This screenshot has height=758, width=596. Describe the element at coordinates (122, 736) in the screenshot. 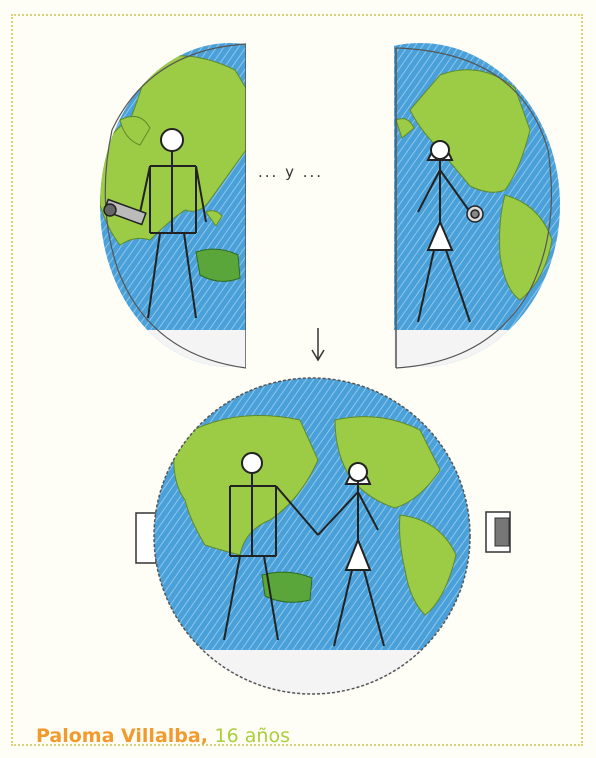

I see `artist-name: Paloma Villalba,` at that location.